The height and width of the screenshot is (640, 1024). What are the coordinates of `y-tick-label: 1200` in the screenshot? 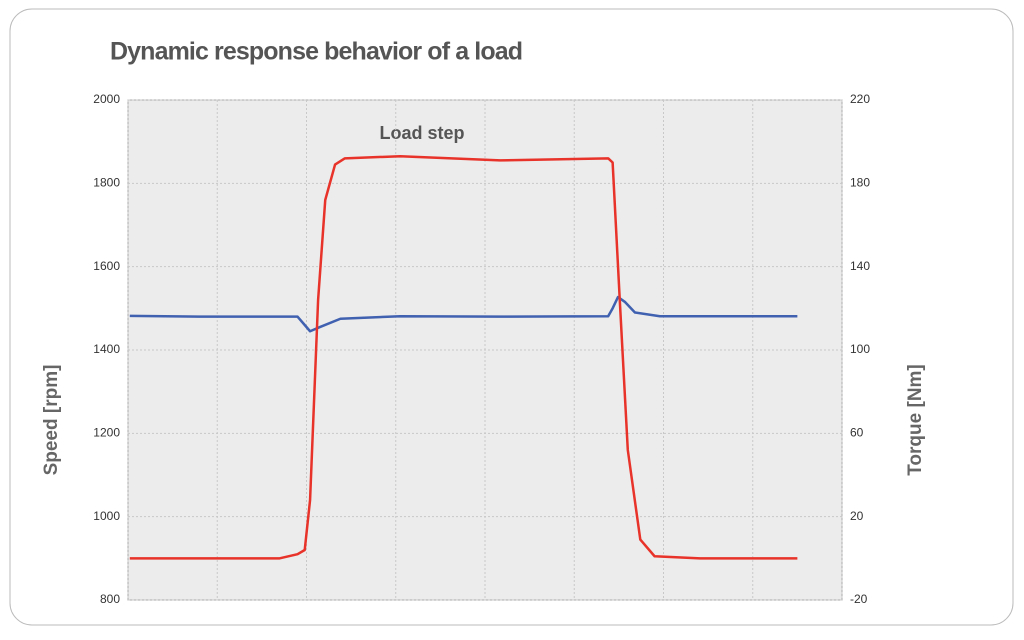 It's located at (106, 433).